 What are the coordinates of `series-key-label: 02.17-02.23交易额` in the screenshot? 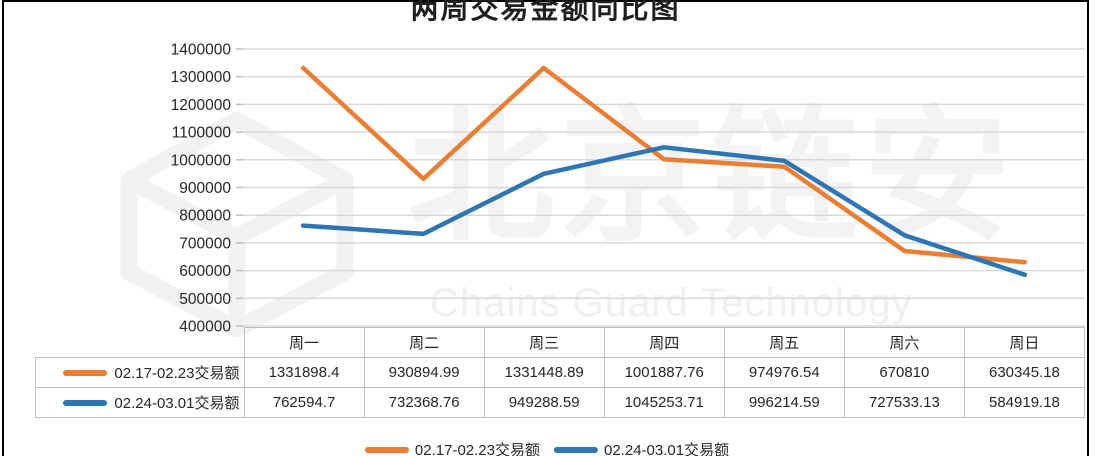 It's located at (177, 373).